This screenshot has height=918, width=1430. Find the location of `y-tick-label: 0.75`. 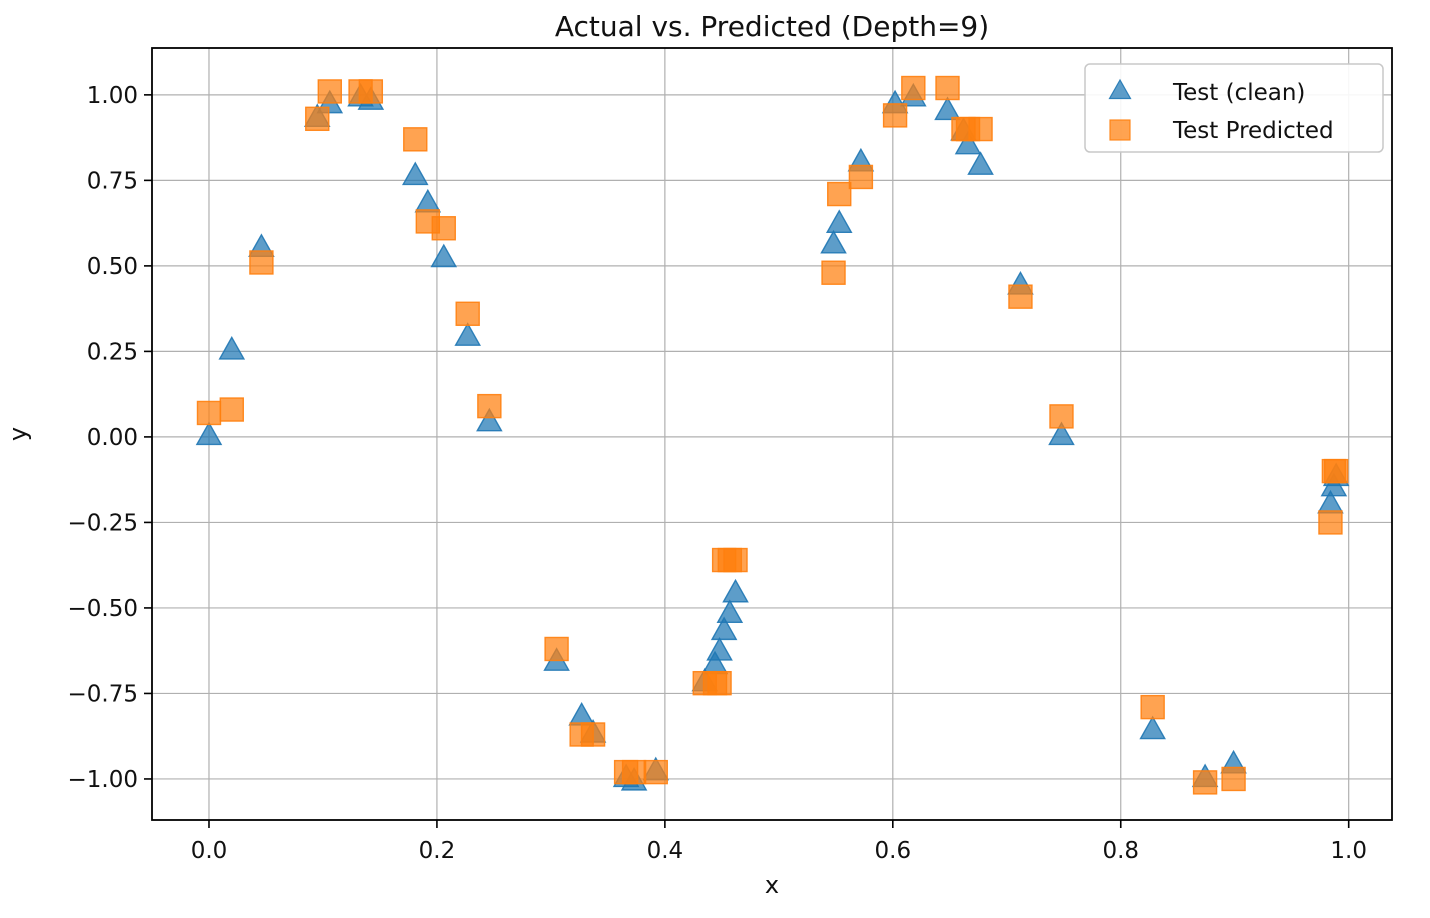

y-tick-label: 0.75 is located at coordinates (112, 181).